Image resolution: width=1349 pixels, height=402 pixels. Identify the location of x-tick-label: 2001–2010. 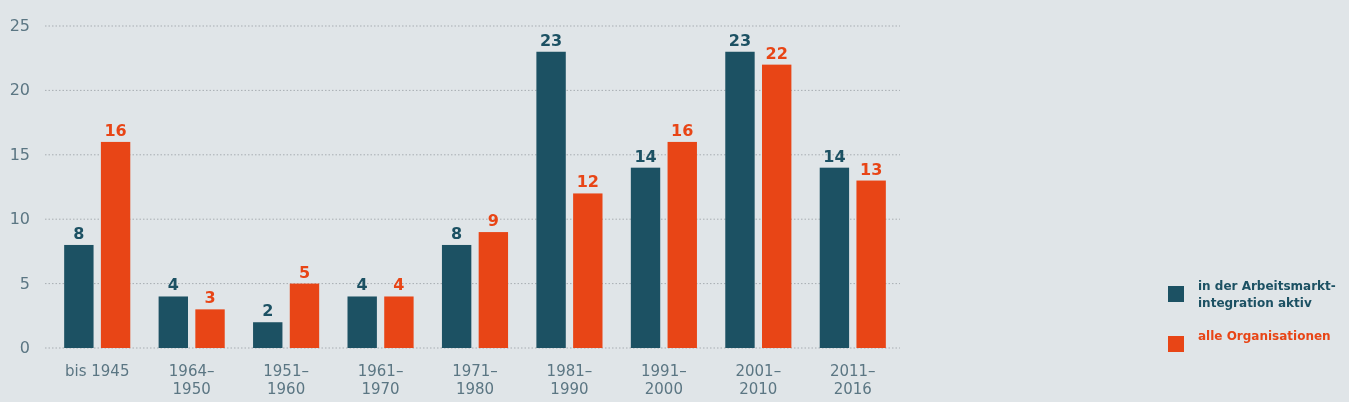
(758, 380).